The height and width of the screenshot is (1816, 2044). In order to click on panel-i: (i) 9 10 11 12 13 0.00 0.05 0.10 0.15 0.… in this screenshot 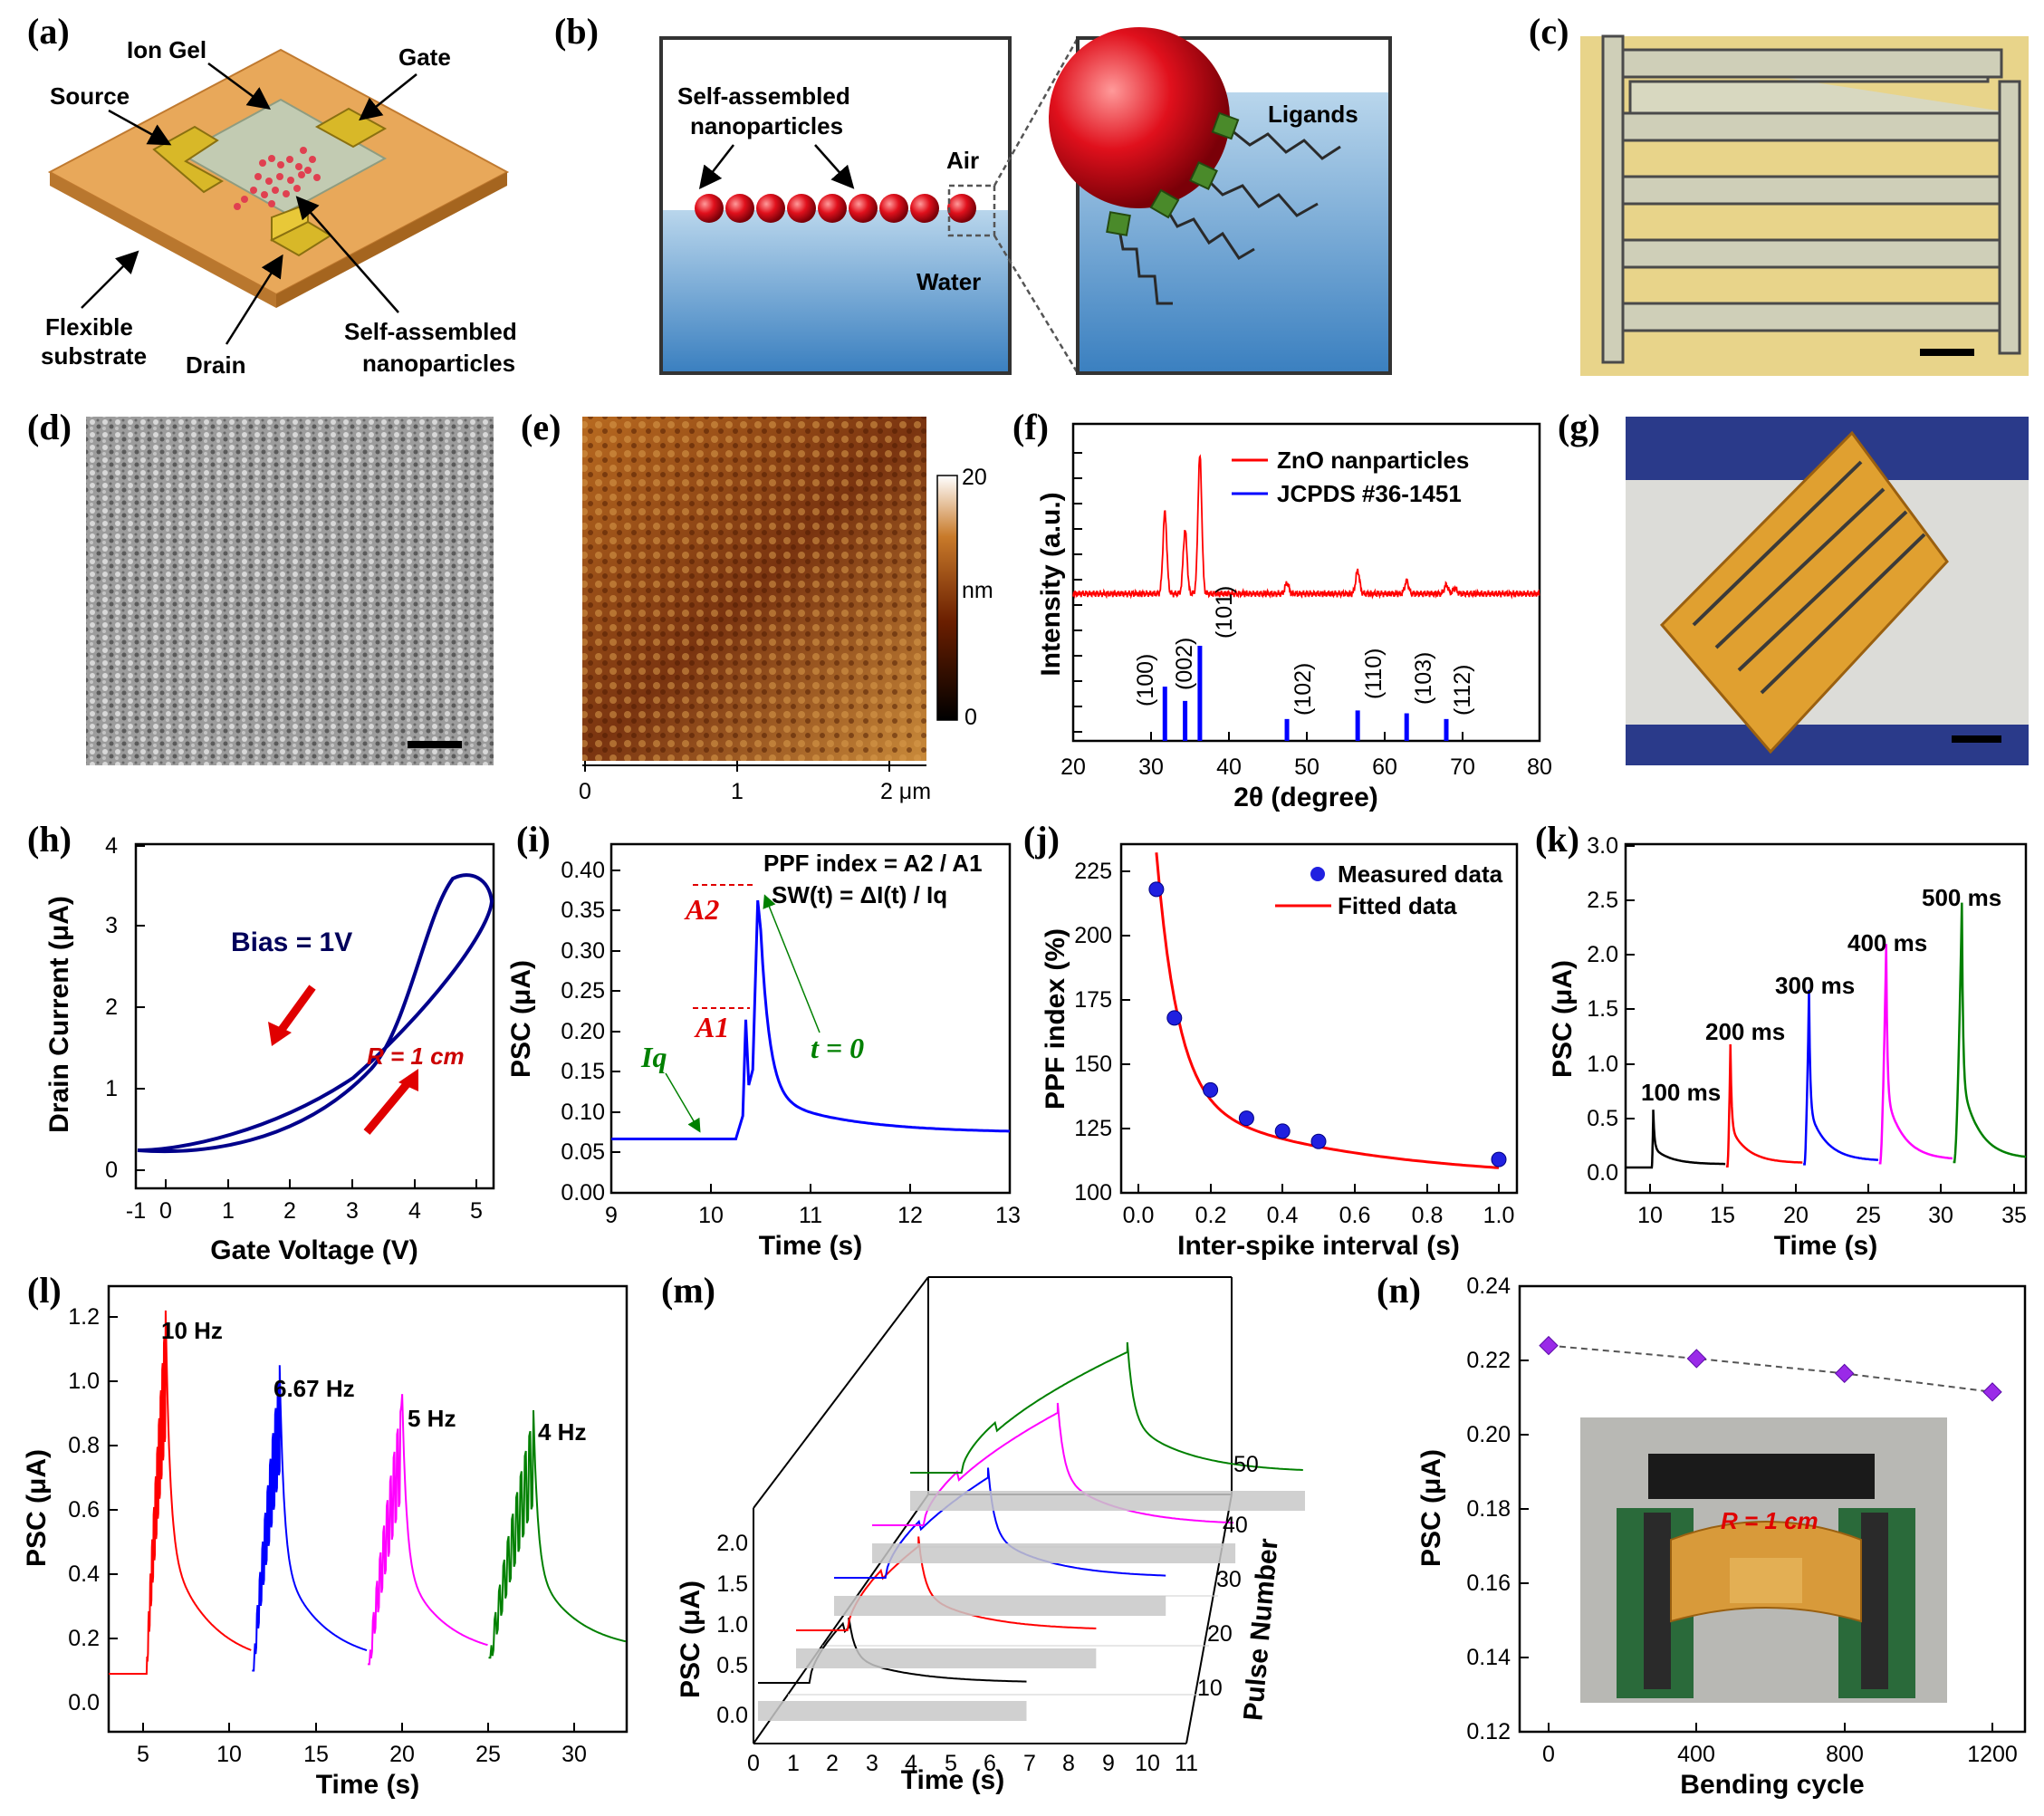, I will do `click(763, 1040)`.